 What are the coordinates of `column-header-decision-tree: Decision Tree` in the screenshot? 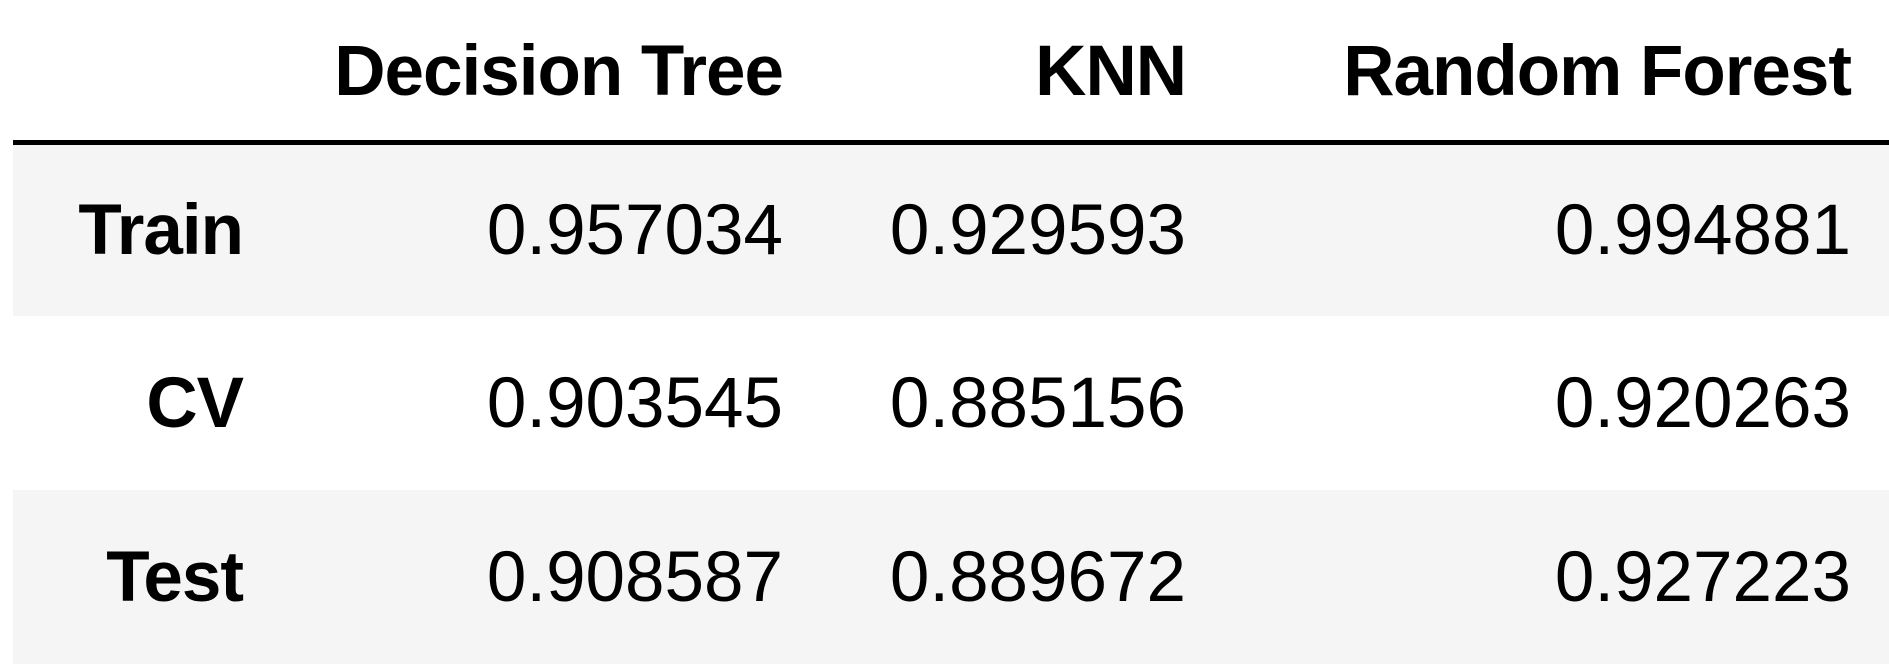 It's located at (547, 72).